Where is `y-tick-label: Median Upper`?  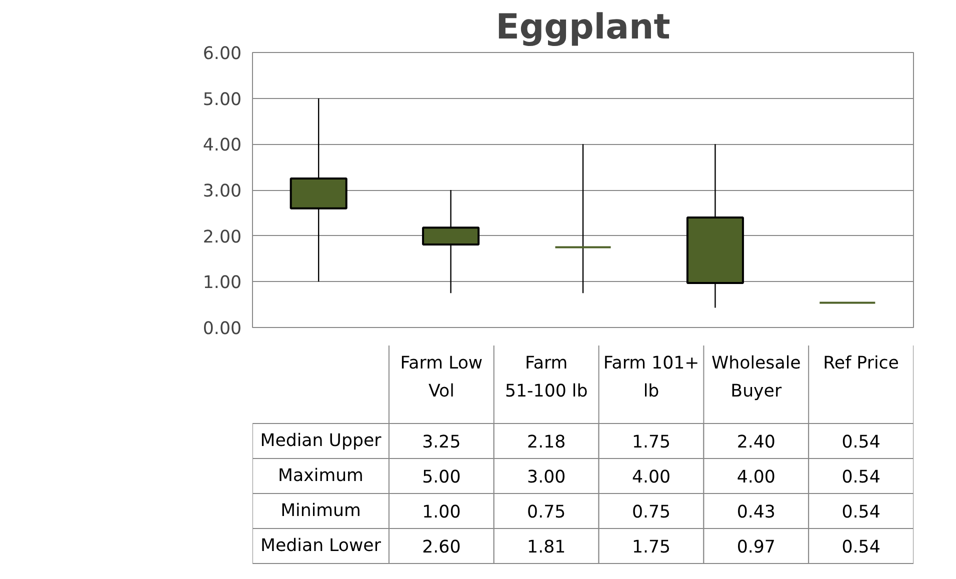
y-tick-label: Median Upper is located at coordinates (321, 441).